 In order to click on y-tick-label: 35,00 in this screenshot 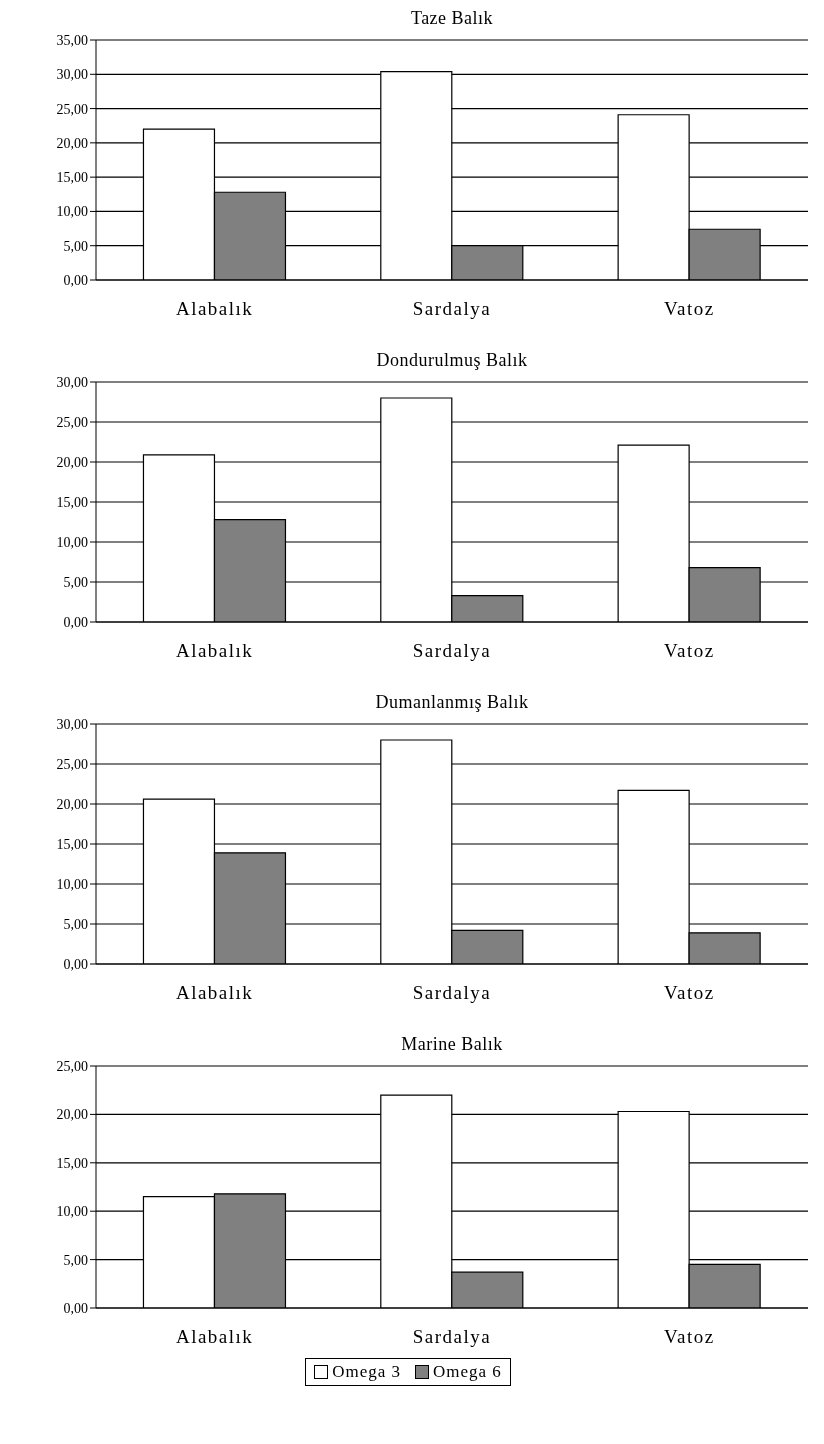, I will do `click(72, 40)`.